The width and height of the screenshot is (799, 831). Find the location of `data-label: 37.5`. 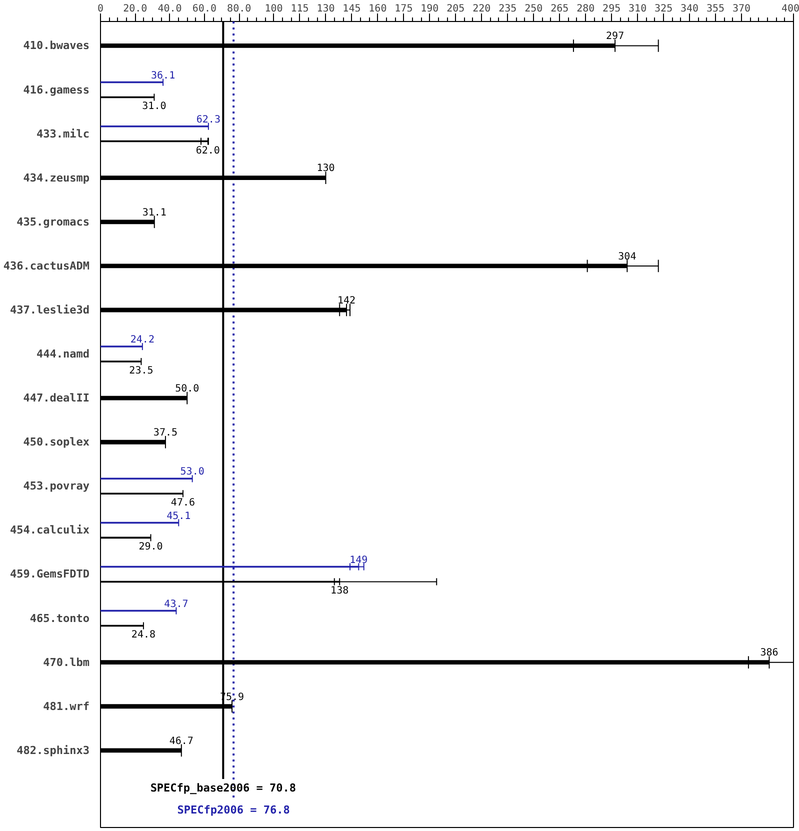

data-label: 37.5 is located at coordinates (165, 433).